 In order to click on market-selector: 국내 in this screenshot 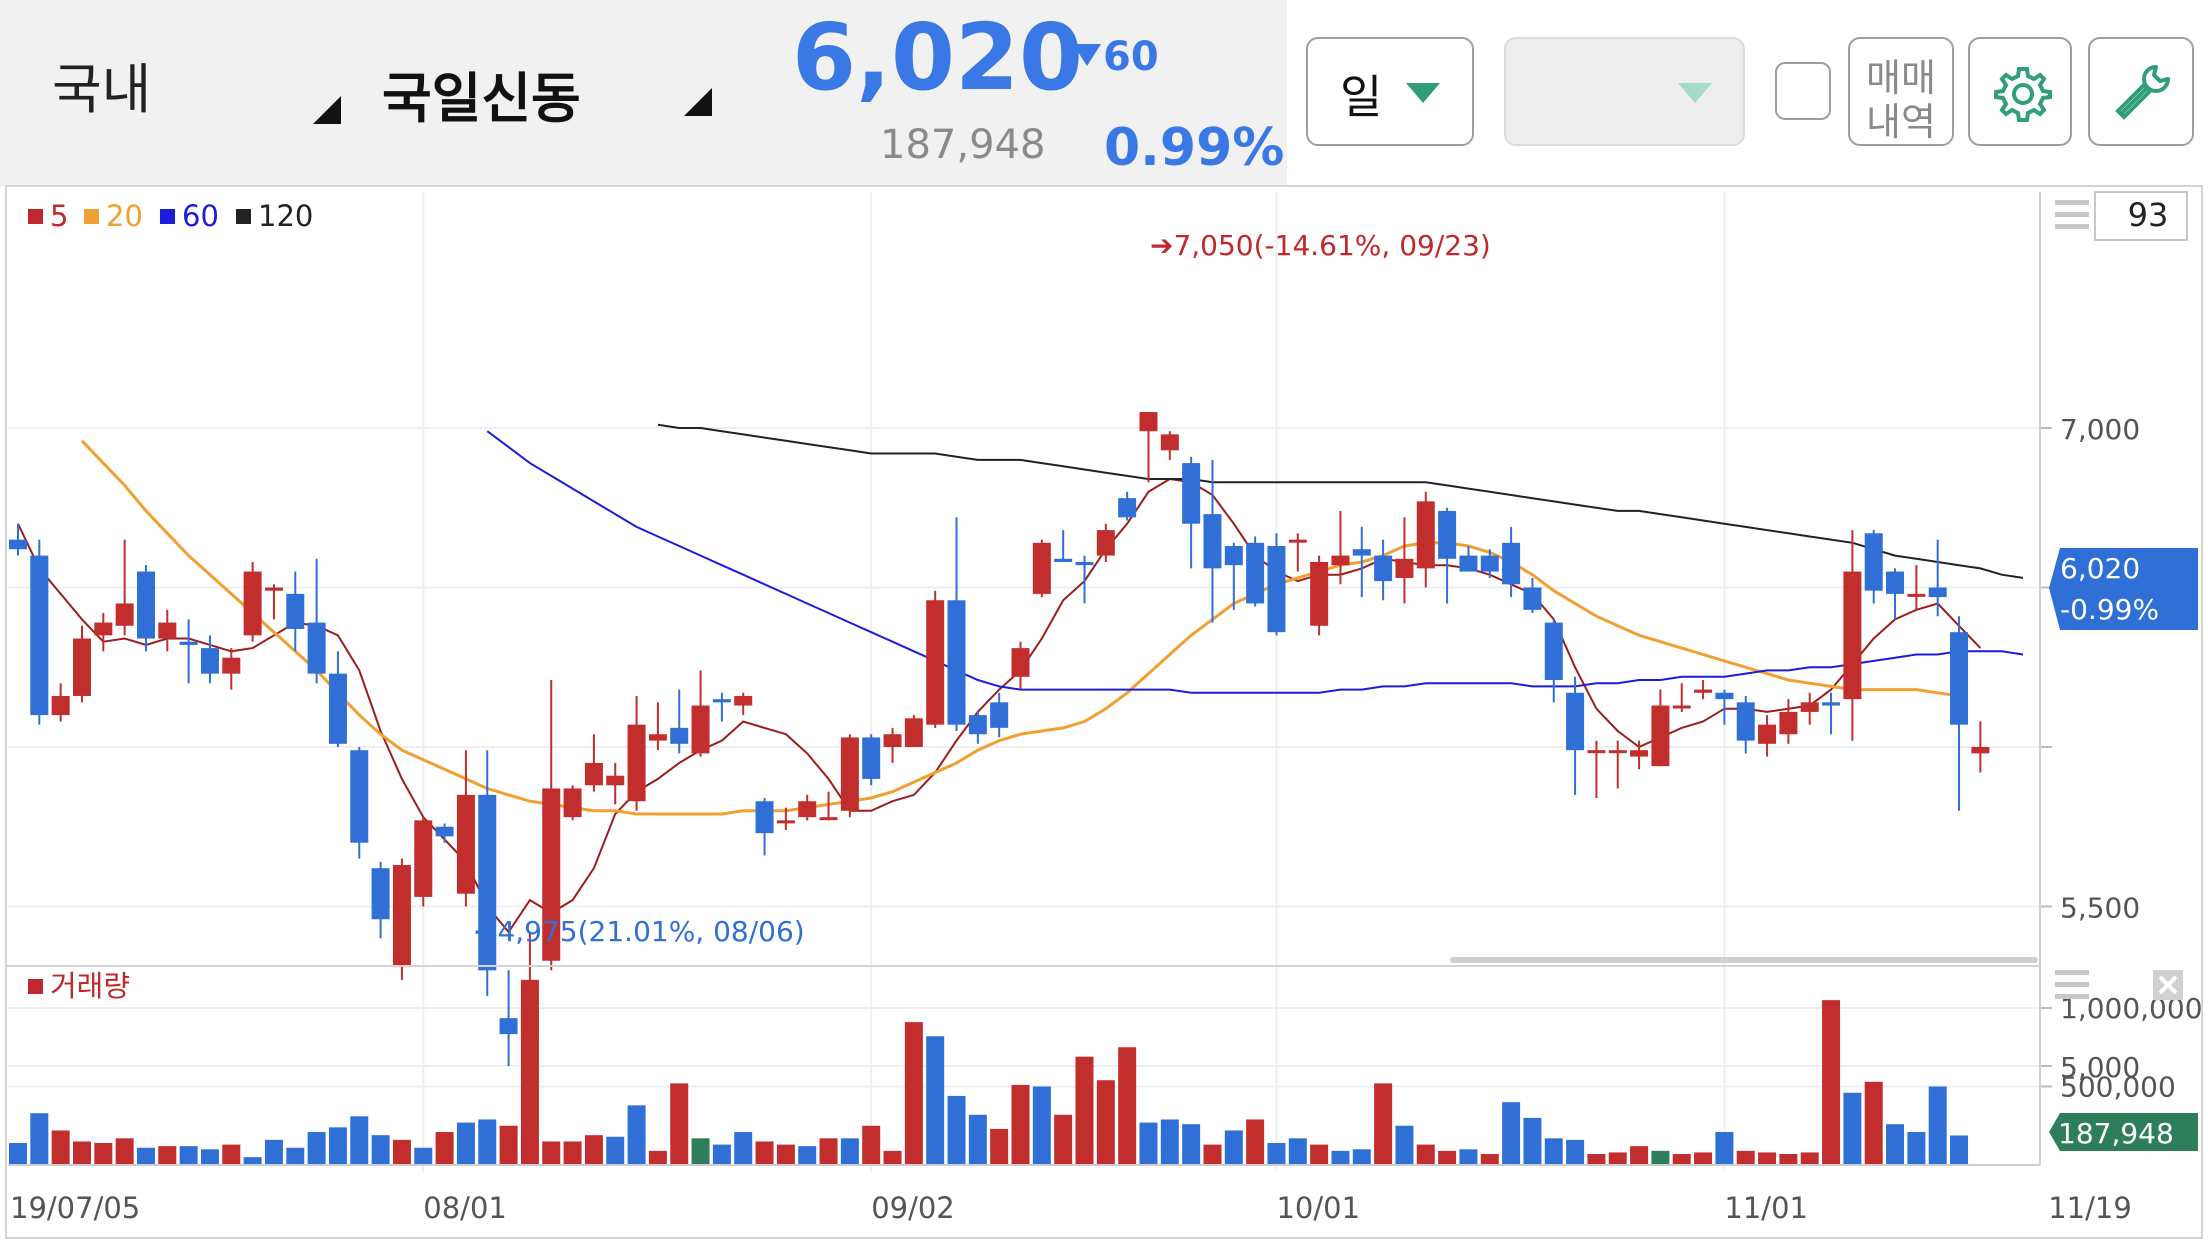, I will do `click(102, 89)`.